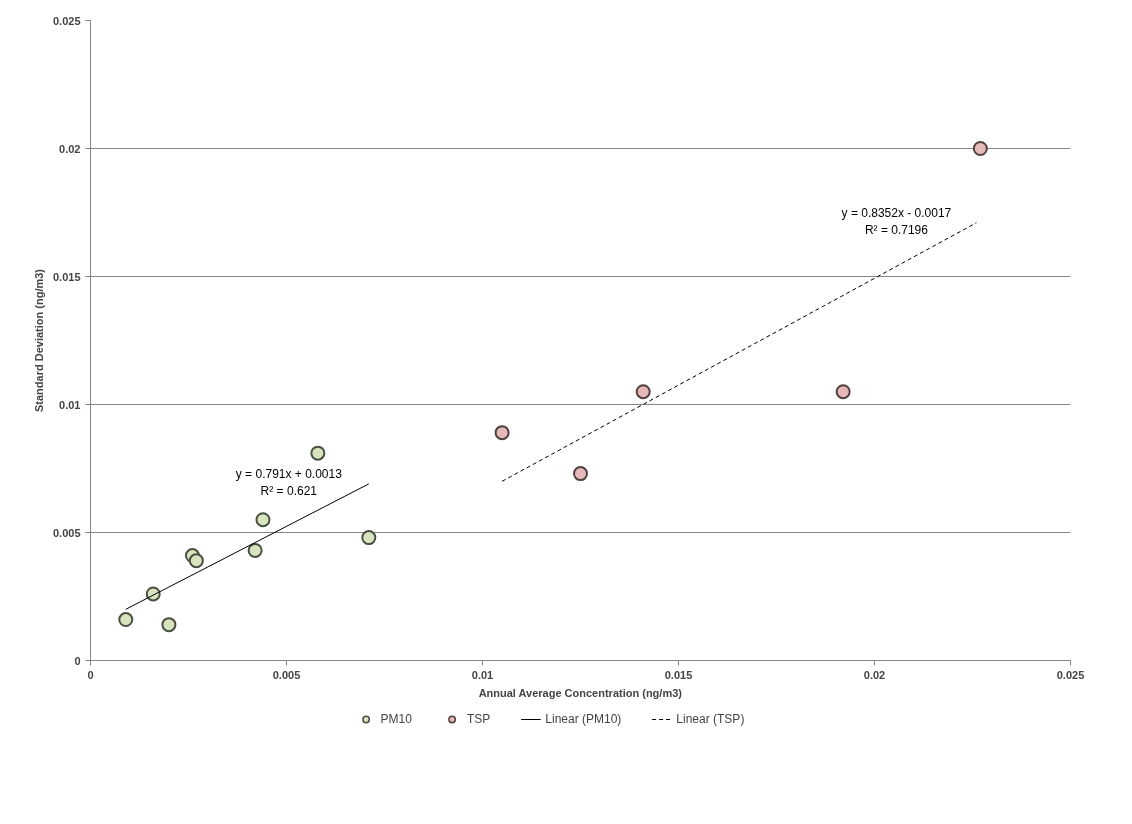 The image size is (1132, 824). Describe the element at coordinates (77, 660) in the screenshot. I see `y-tick-label: 0` at that location.